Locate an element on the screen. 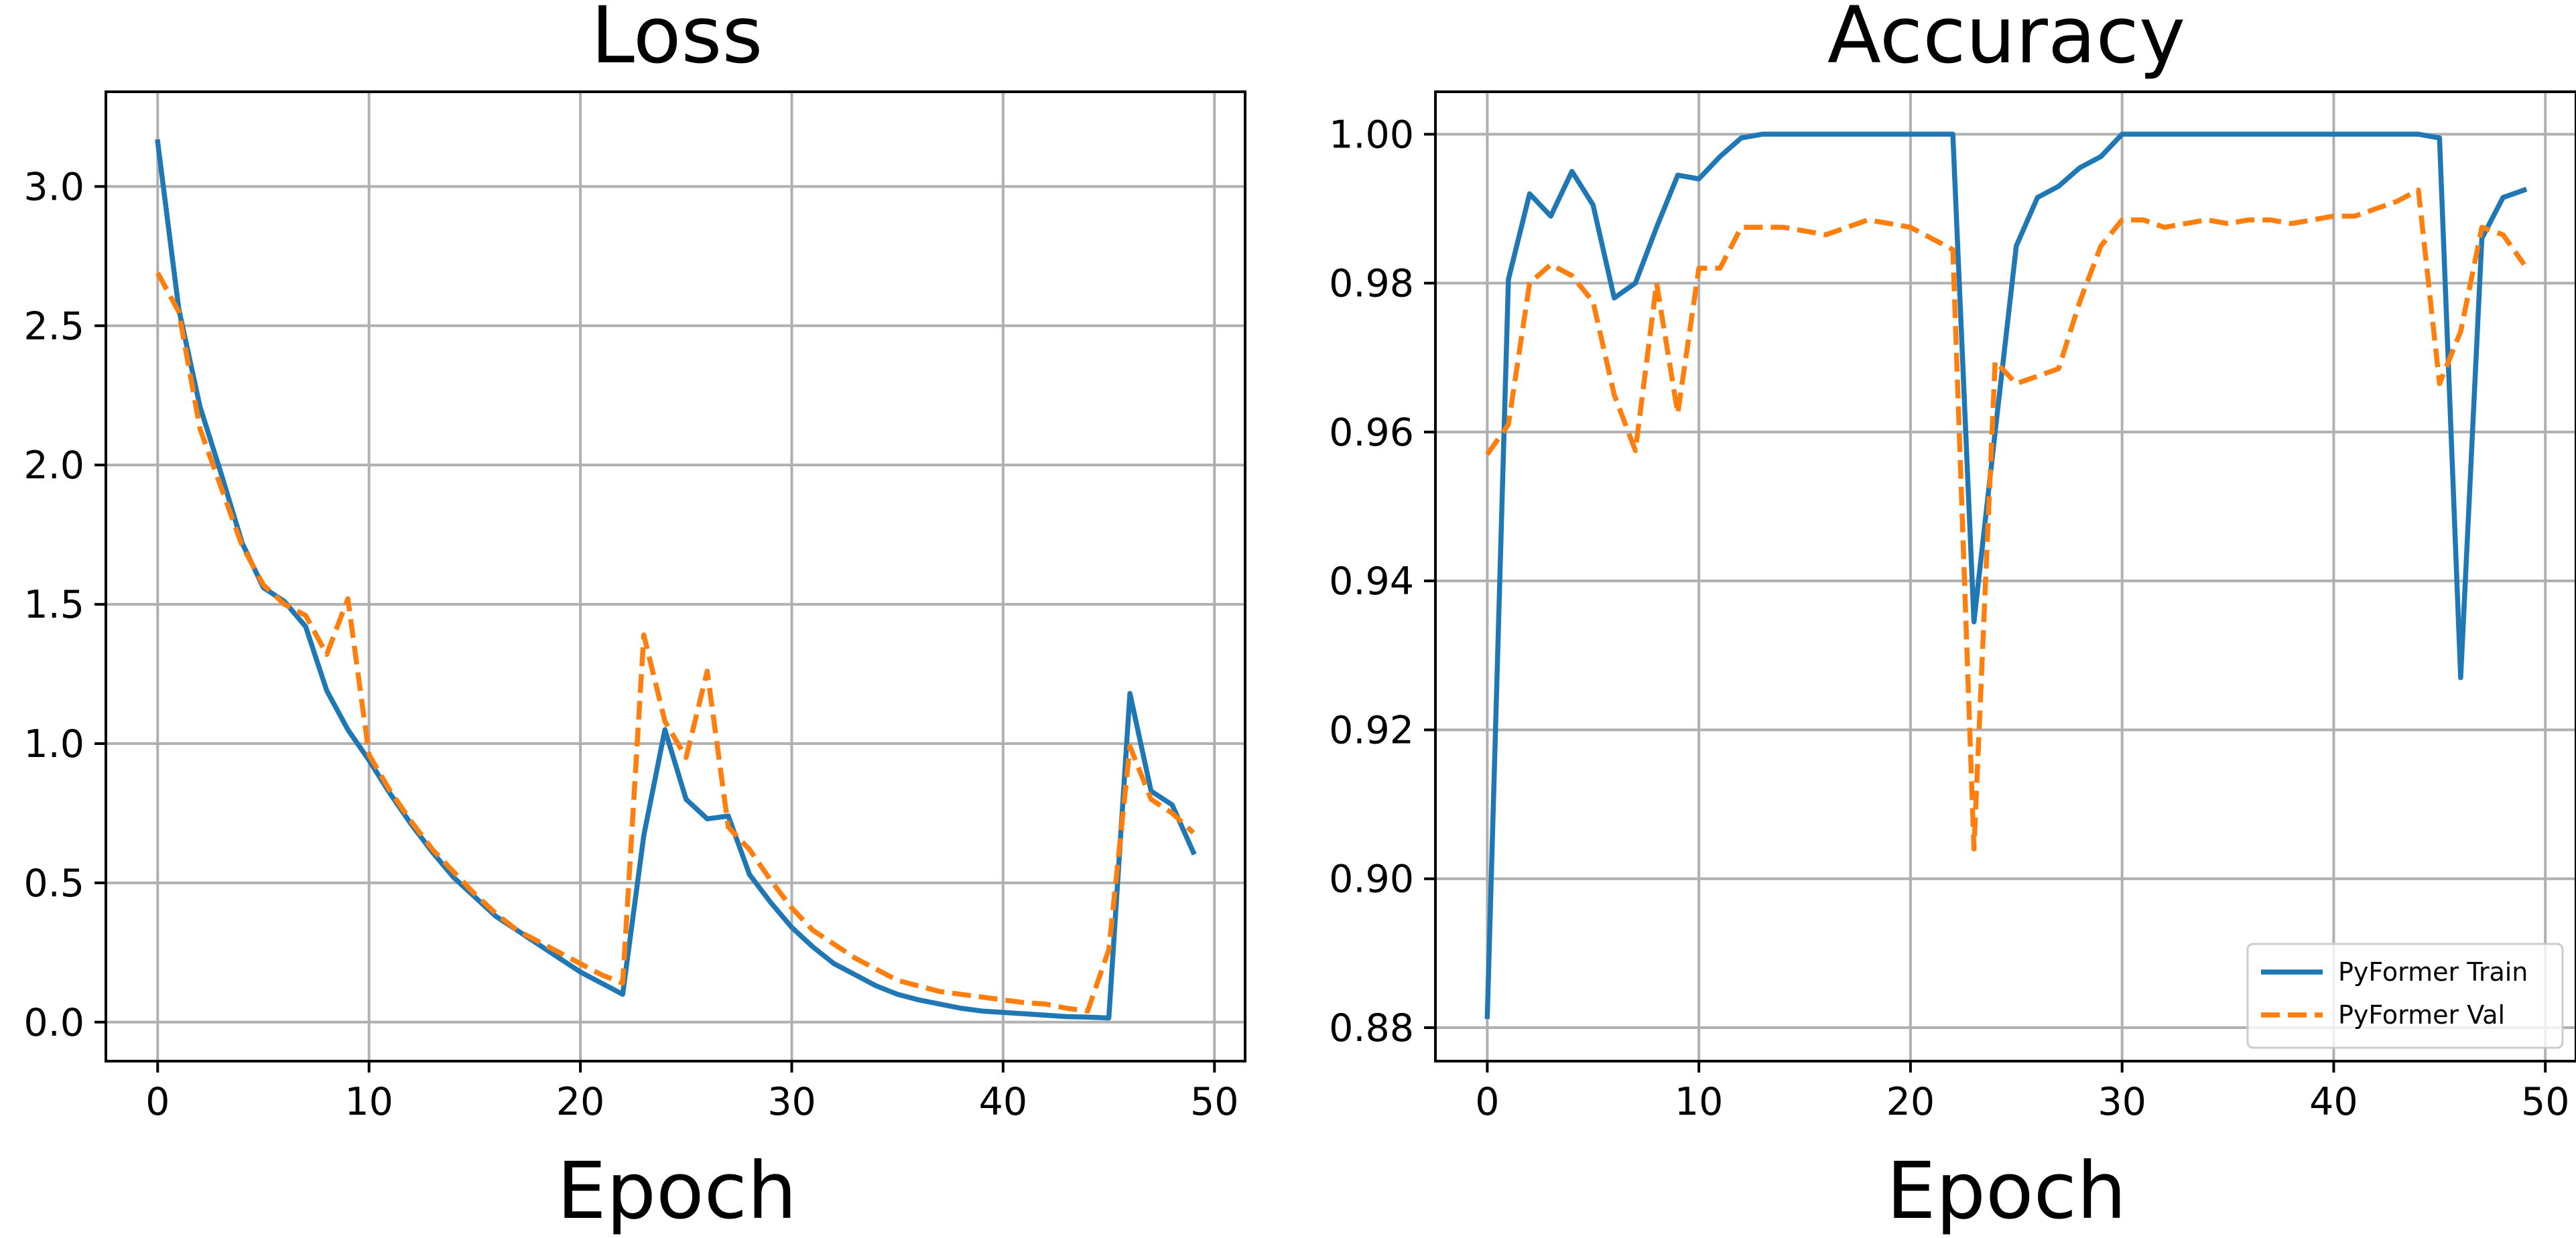 The width and height of the screenshot is (2576, 1238). loss-x-tick-label: 20 is located at coordinates (580, 1102).